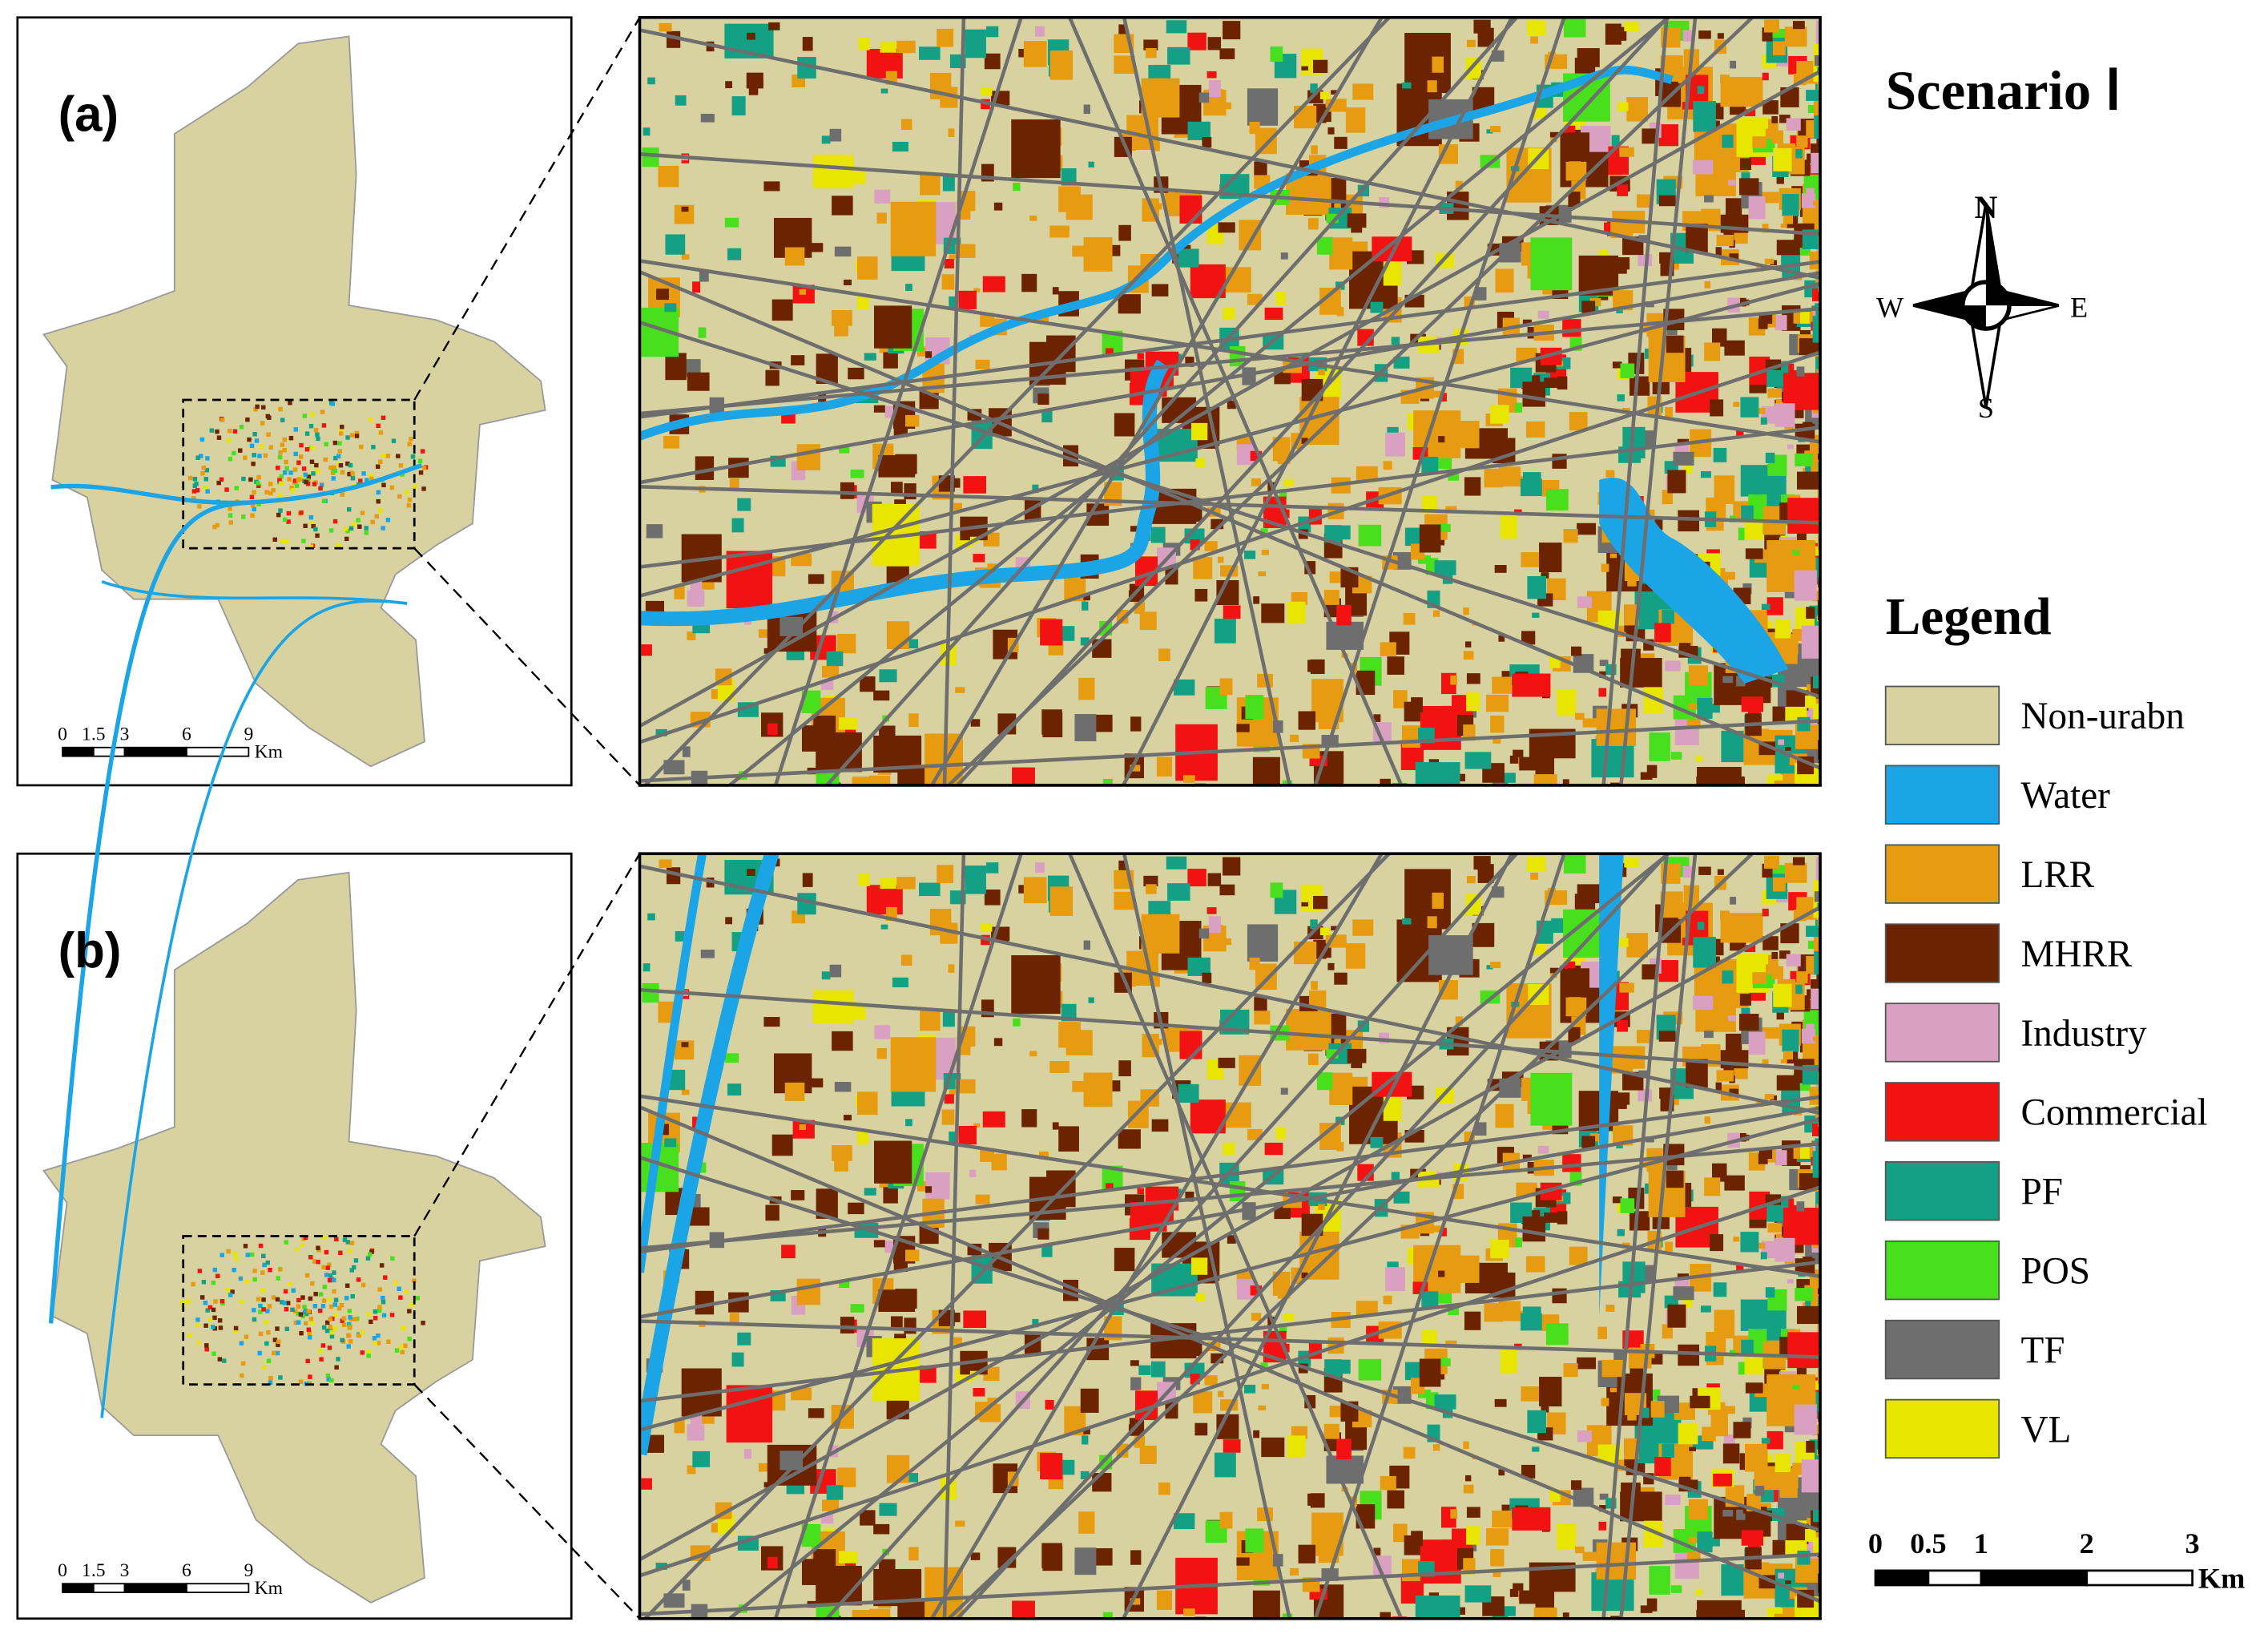 This screenshot has height=1634, width=2268. Describe the element at coordinates (269, 751) in the screenshot. I see `scale-unit: Km` at that location.